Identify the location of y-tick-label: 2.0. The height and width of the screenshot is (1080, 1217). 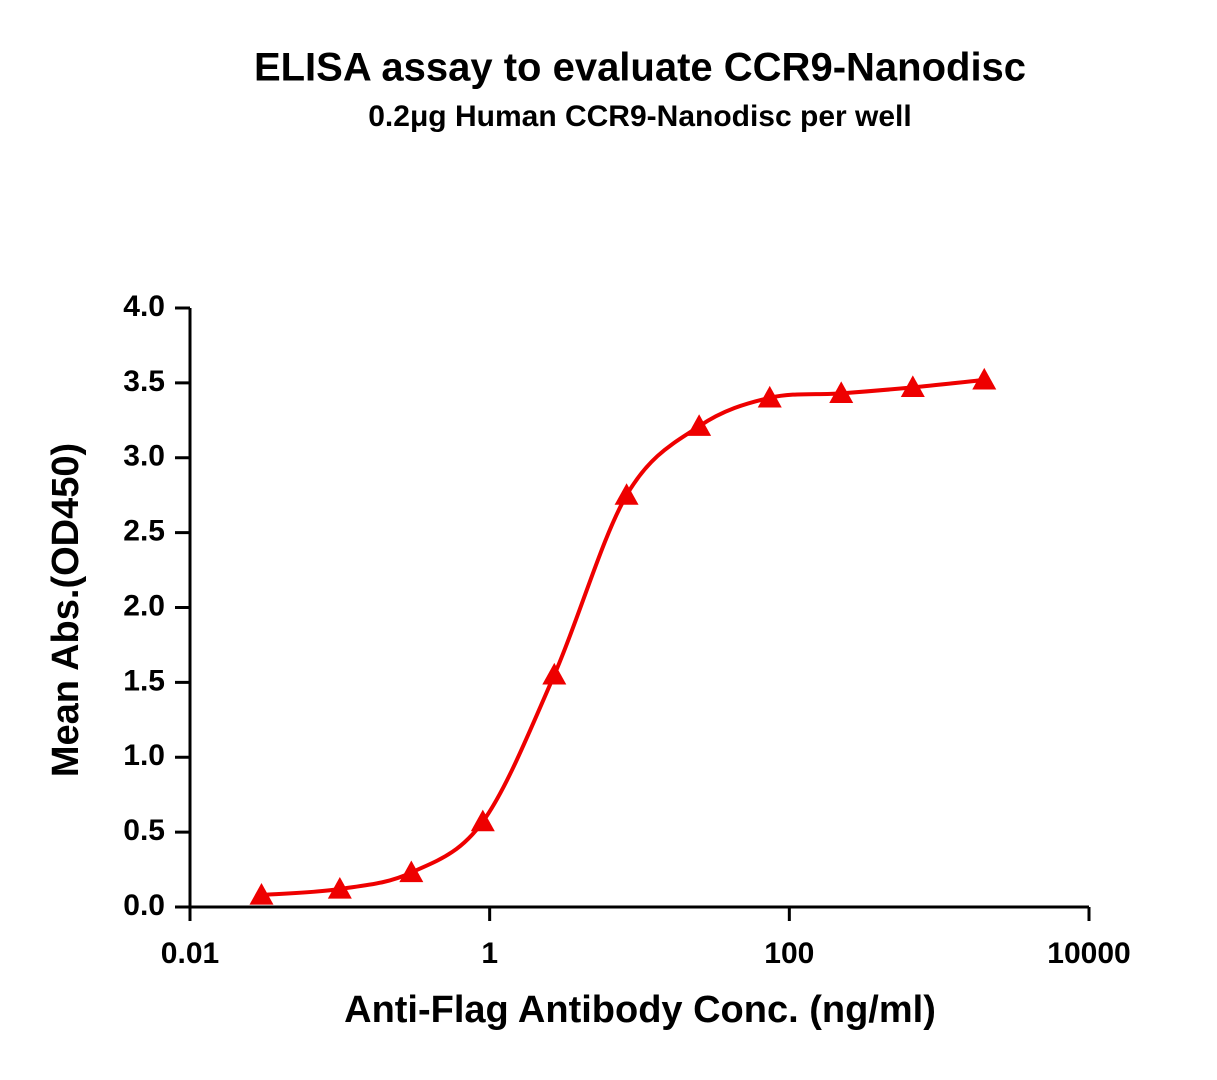
(144, 605).